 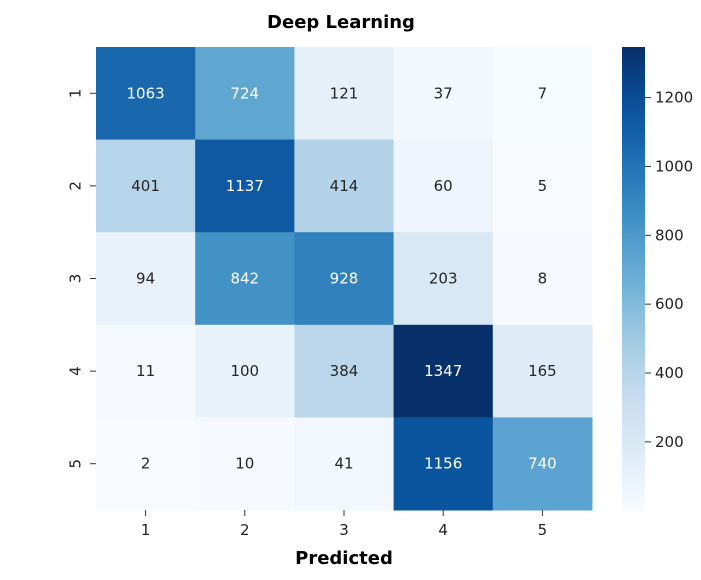 I want to click on heatmap-cell-r1-c5, so click(x=542, y=94).